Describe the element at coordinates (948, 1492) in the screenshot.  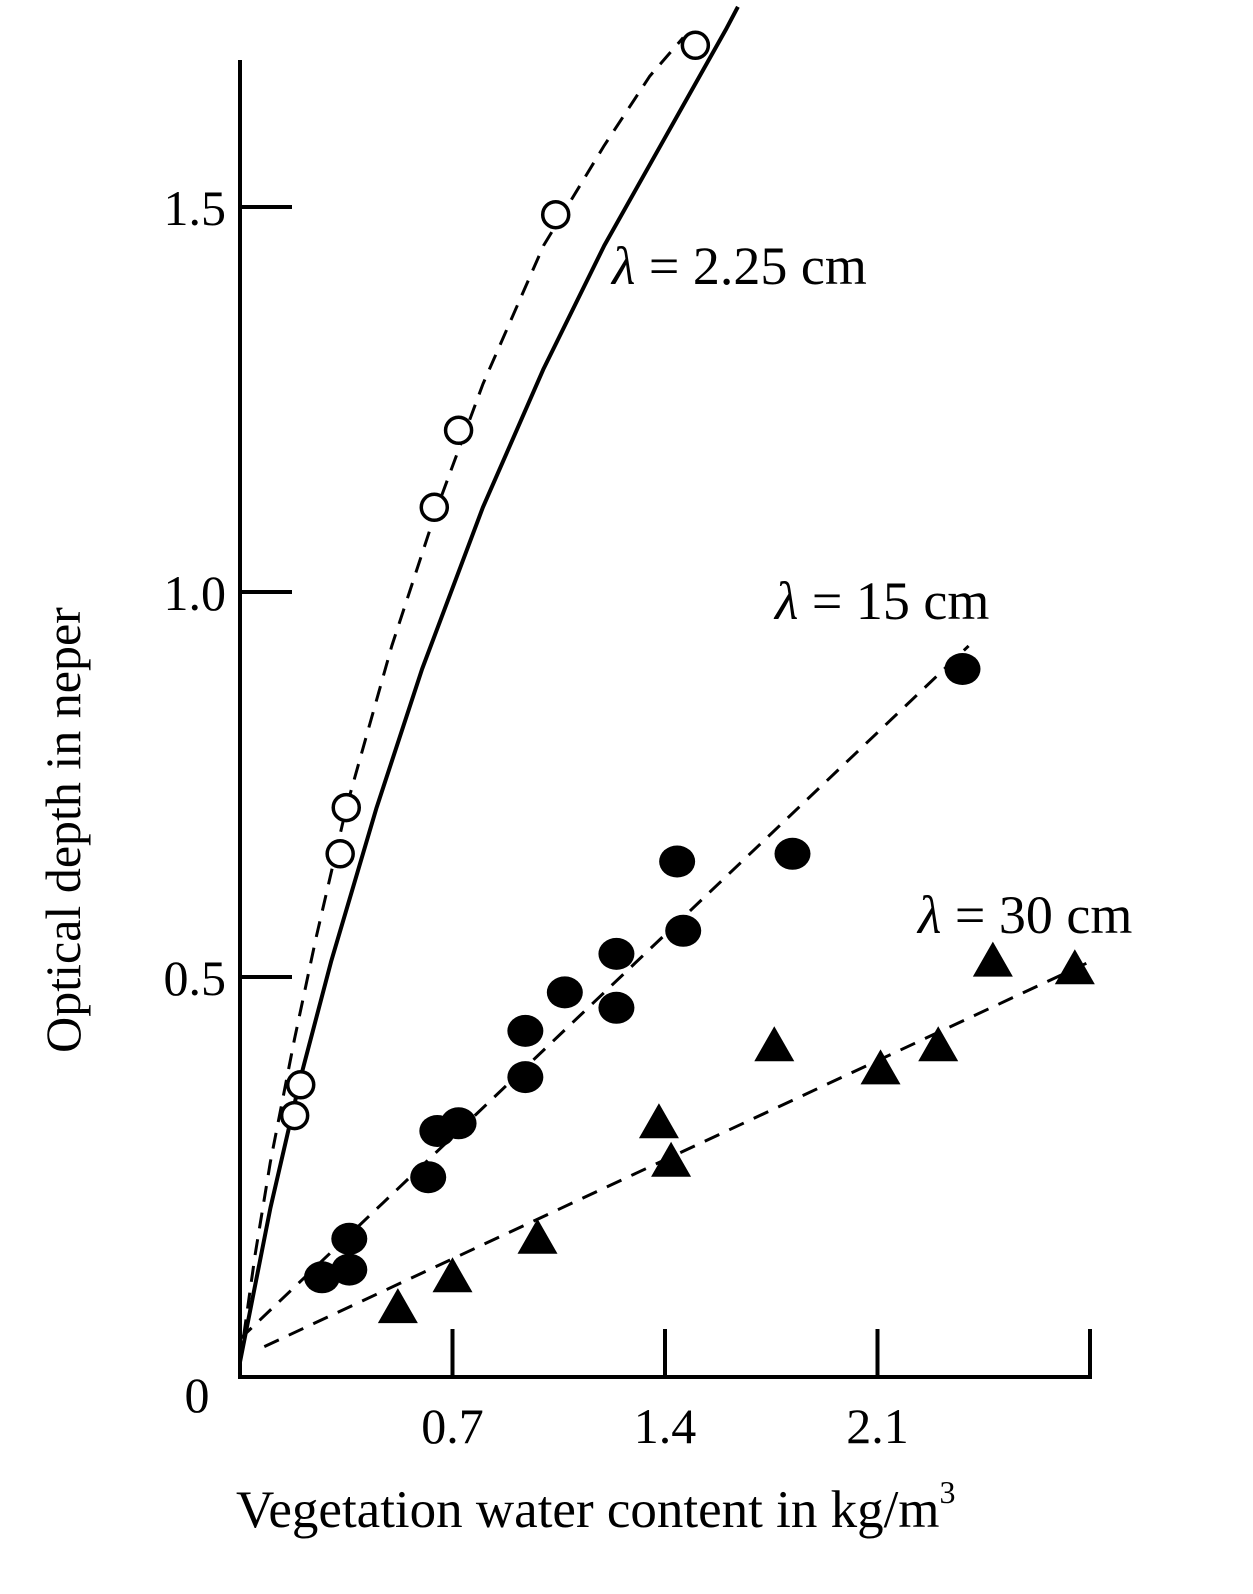
I see `x-axis-label-superscript: 3` at that location.